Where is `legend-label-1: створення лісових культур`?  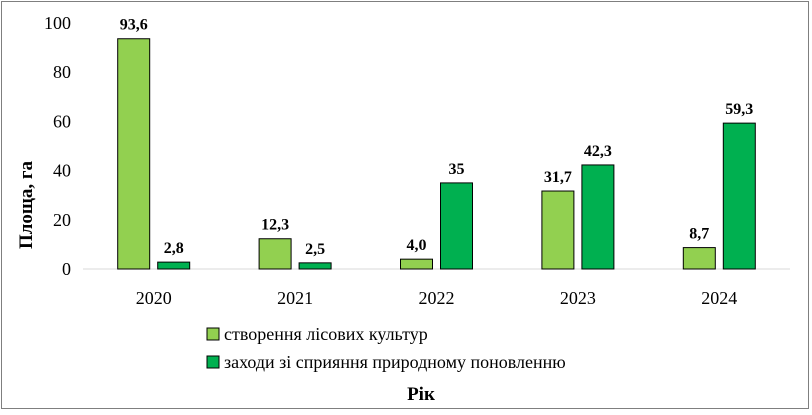 legend-label-1: створення лісових культур is located at coordinates (326, 334).